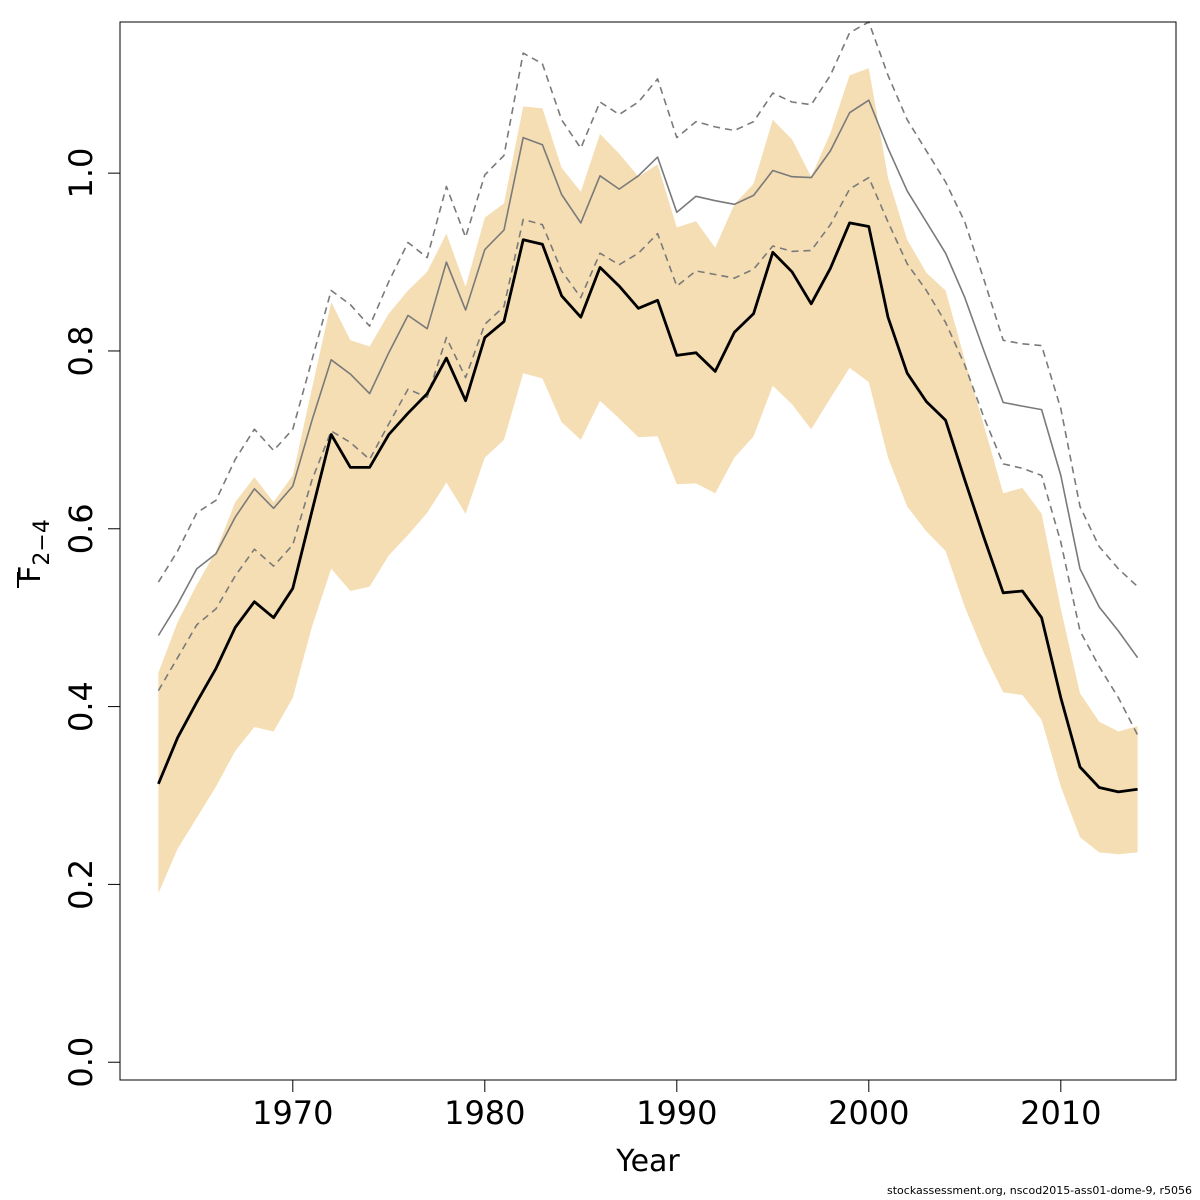 The image size is (1200, 1200). I want to click on y-tick-label: 0.8, so click(81, 351).